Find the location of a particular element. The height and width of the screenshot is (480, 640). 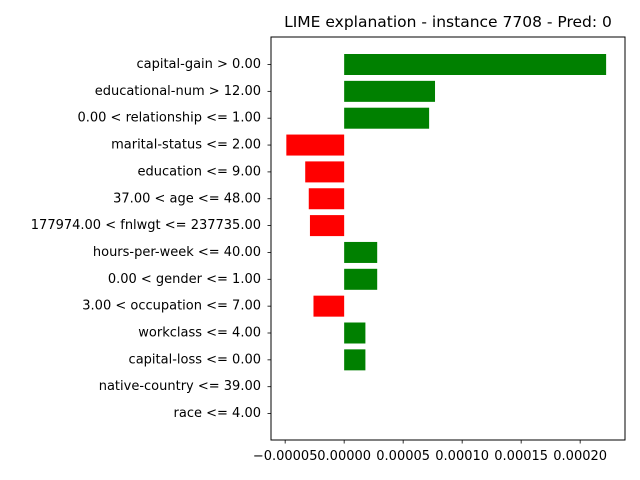

x-tick-label-0: −0.00005 is located at coordinates (285, 456).